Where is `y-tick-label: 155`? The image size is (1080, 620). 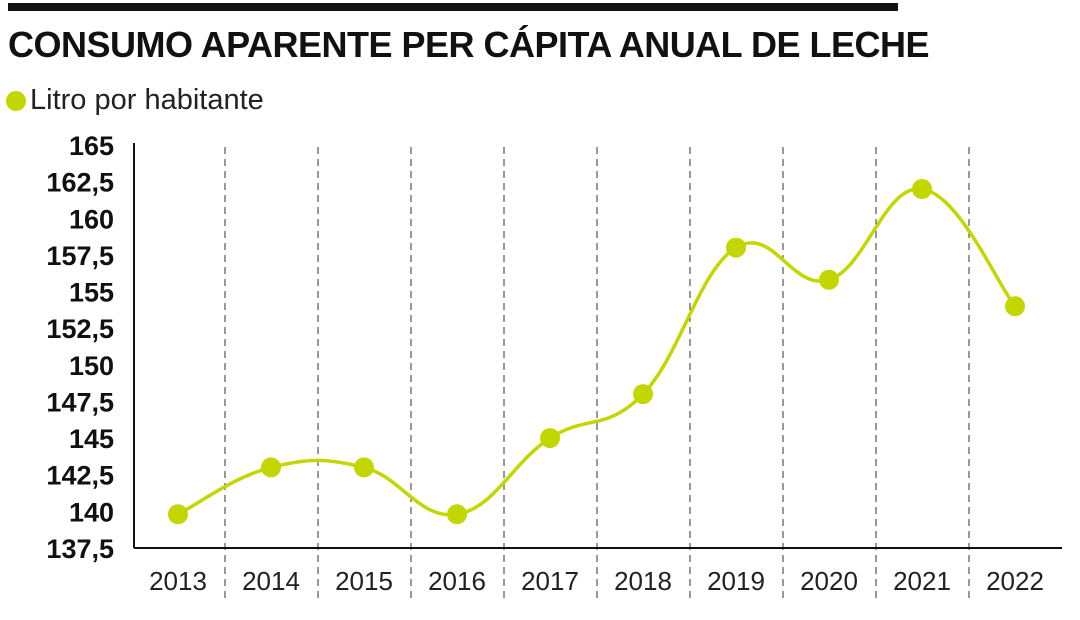 y-tick-label: 155 is located at coordinates (91, 293).